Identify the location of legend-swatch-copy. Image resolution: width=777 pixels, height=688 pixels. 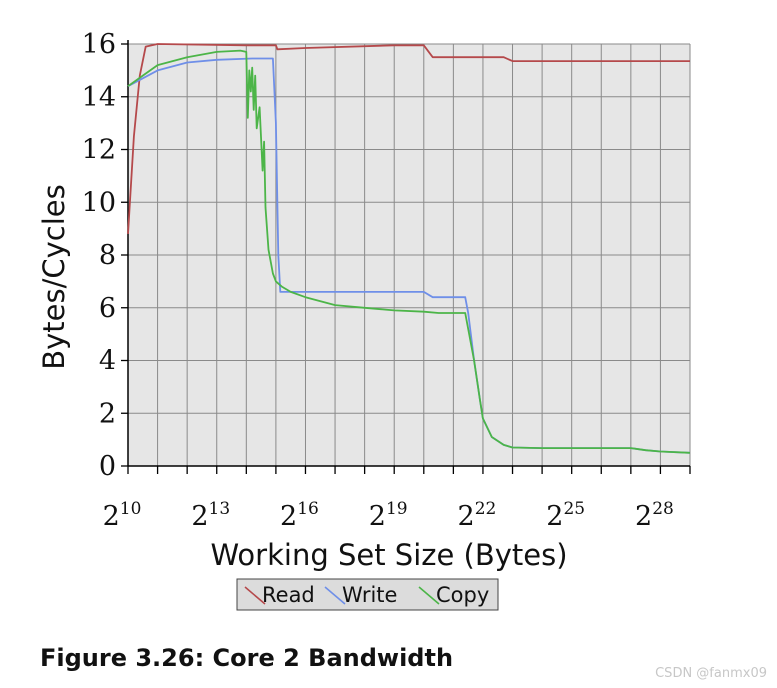
(429, 595).